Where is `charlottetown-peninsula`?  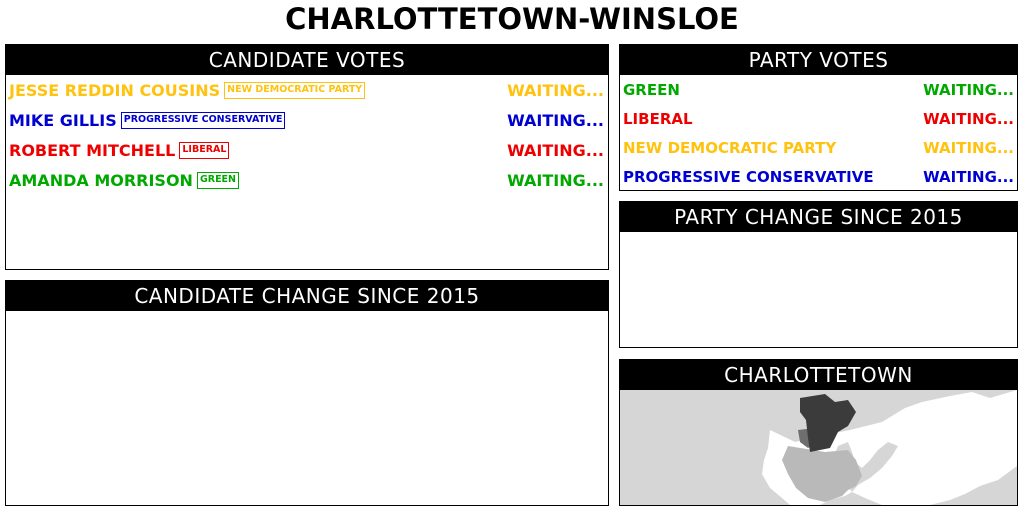
charlottetown-peninsula is located at coordinates (822, 474).